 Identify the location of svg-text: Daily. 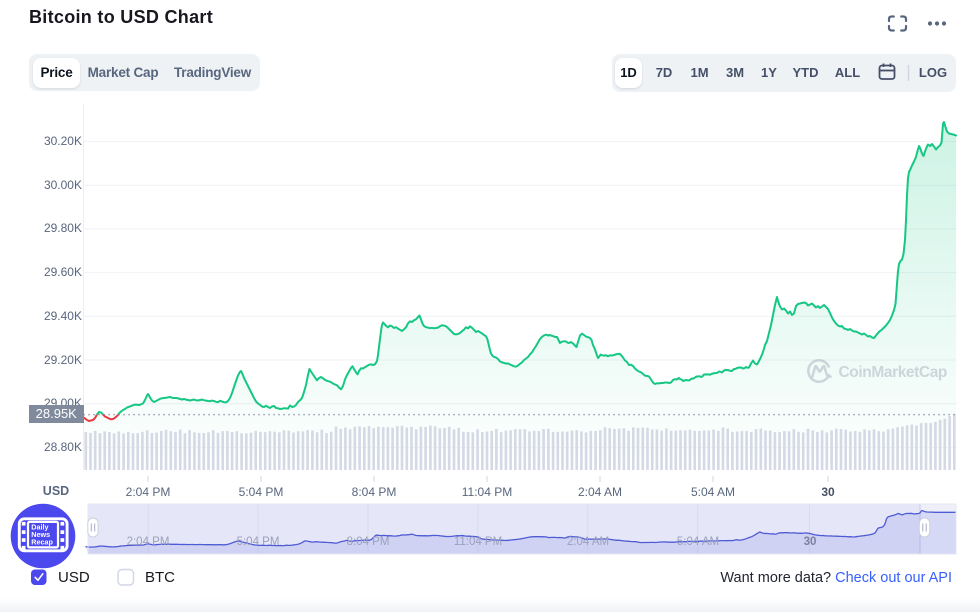
(39, 527).